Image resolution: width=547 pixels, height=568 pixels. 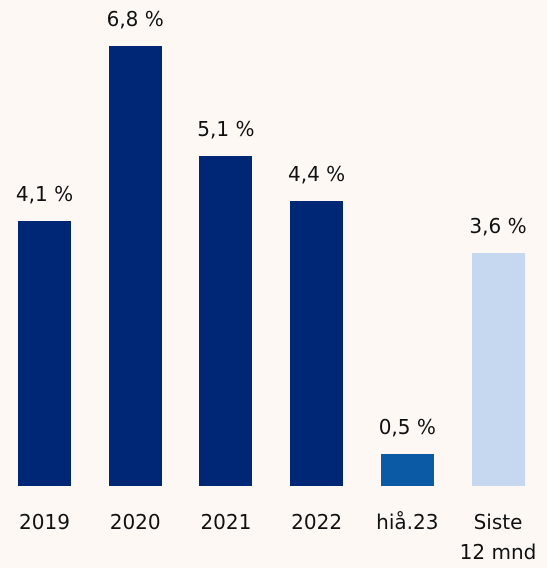 What do you see at coordinates (135, 19) in the screenshot?
I see `value-label: 6,8 %` at bounding box center [135, 19].